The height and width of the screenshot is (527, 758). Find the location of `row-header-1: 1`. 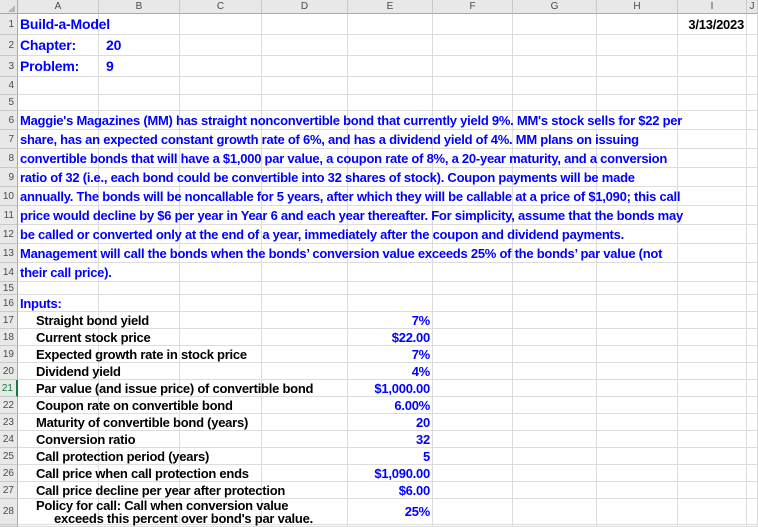

row-header-1: 1 is located at coordinates (9, 24).